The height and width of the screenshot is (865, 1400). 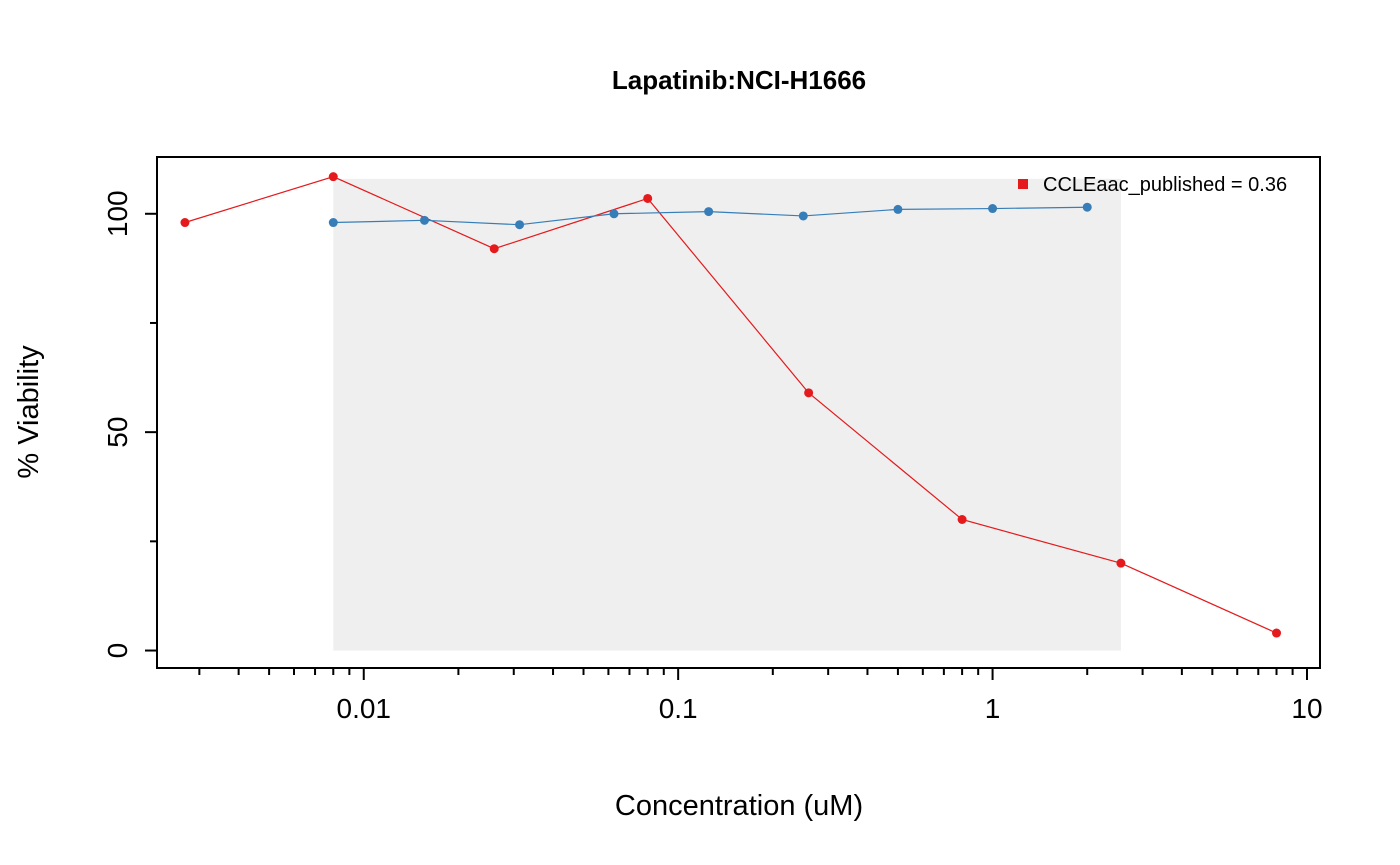 What do you see at coordinates (1023, 184) in the screenshot?
I see `legend-marker` at bounding box center [1023, 184].